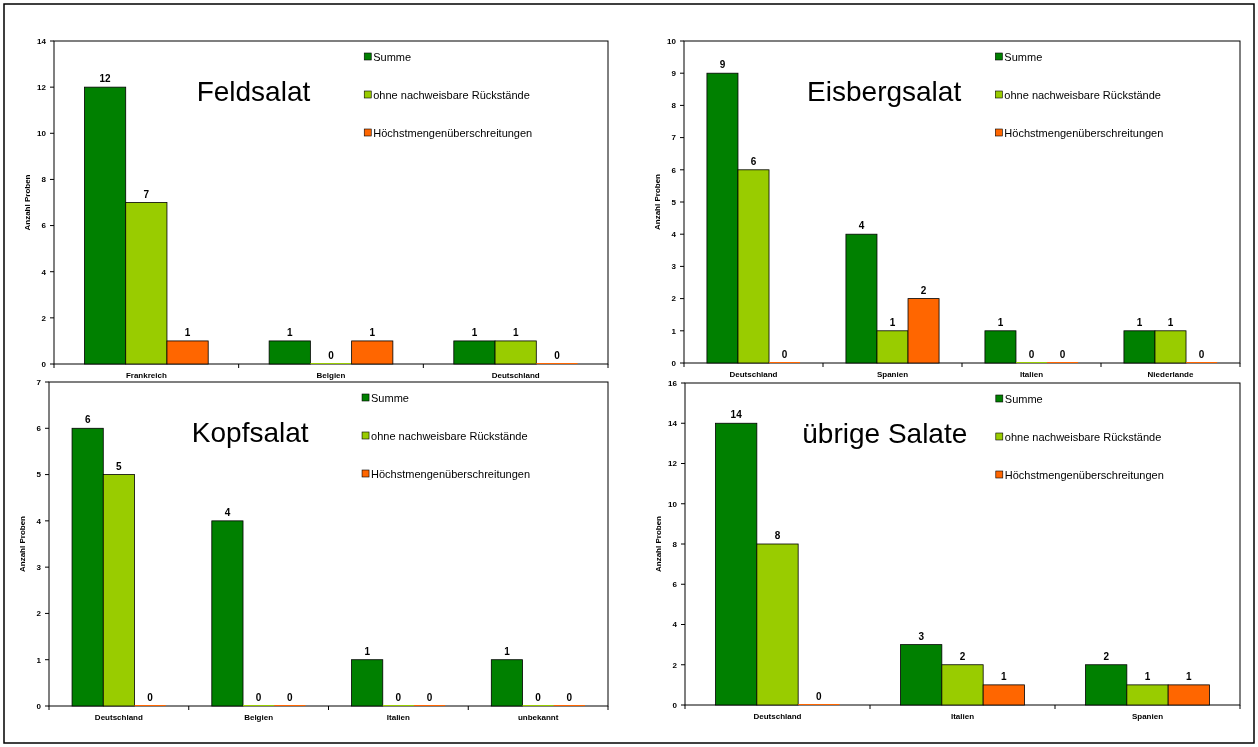 Image resolution: width=1258 pixels, height=747 pixels. What do you see at coordinates (1170, 374) in the screenshot?
I see `x-tick-label: Niederlande` at bounding box center [1170, 374].